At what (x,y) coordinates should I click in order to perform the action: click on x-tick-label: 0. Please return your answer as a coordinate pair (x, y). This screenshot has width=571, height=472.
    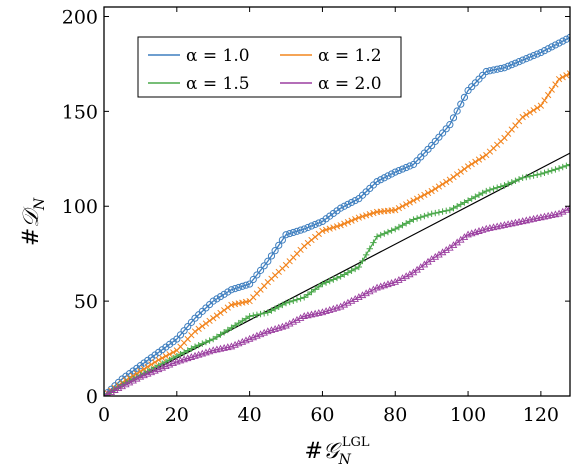
    Looking at the image, I should click on (104, 415).